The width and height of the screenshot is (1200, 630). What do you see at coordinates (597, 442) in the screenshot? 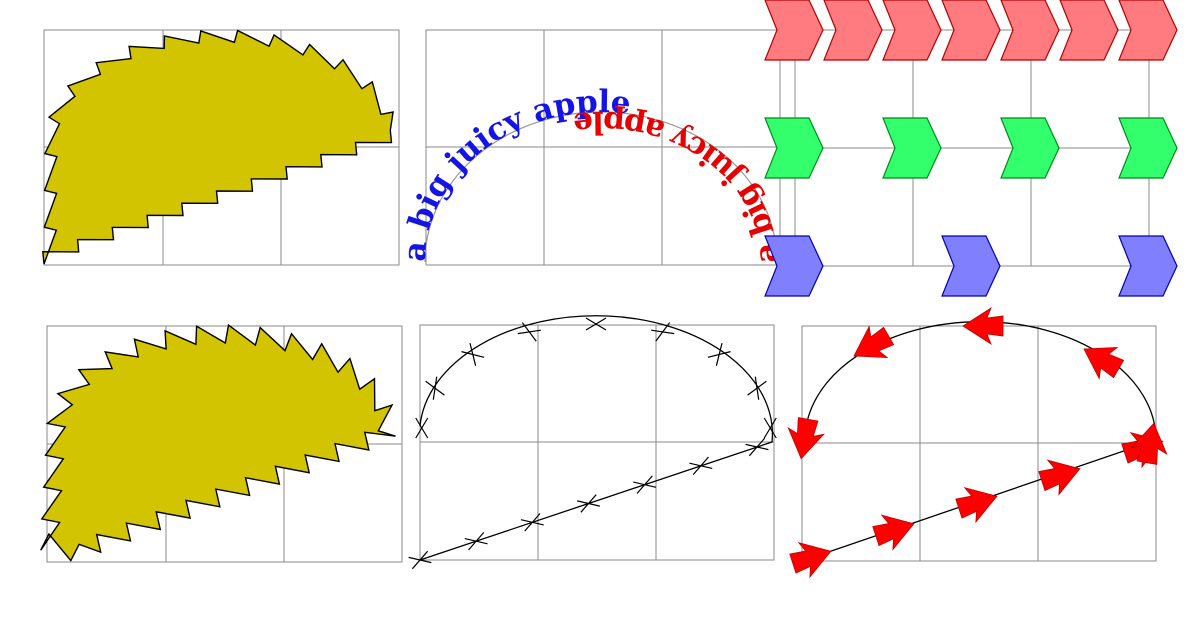
I see `grid-bottom-middle` at bounding box center [597, 442].